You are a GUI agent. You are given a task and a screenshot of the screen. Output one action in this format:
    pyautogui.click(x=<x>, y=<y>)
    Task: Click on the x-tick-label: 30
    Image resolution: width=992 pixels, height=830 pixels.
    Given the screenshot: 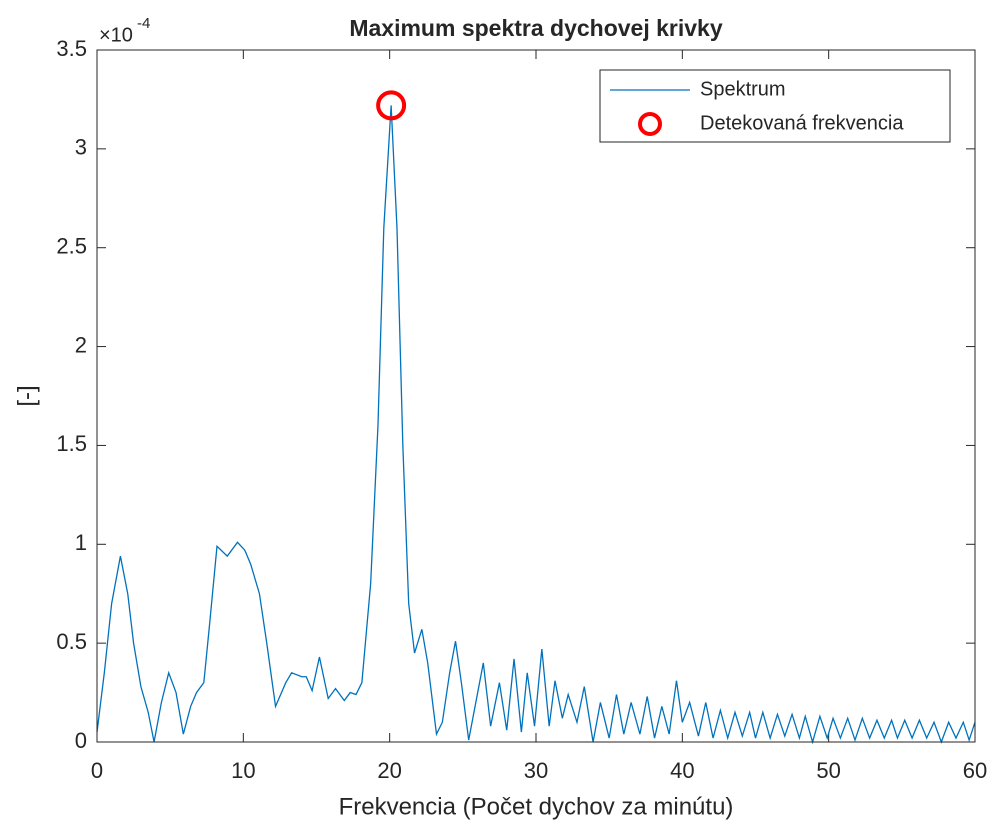 What is the action you would take?
    pyautogui.click(x=536, y=770)
    